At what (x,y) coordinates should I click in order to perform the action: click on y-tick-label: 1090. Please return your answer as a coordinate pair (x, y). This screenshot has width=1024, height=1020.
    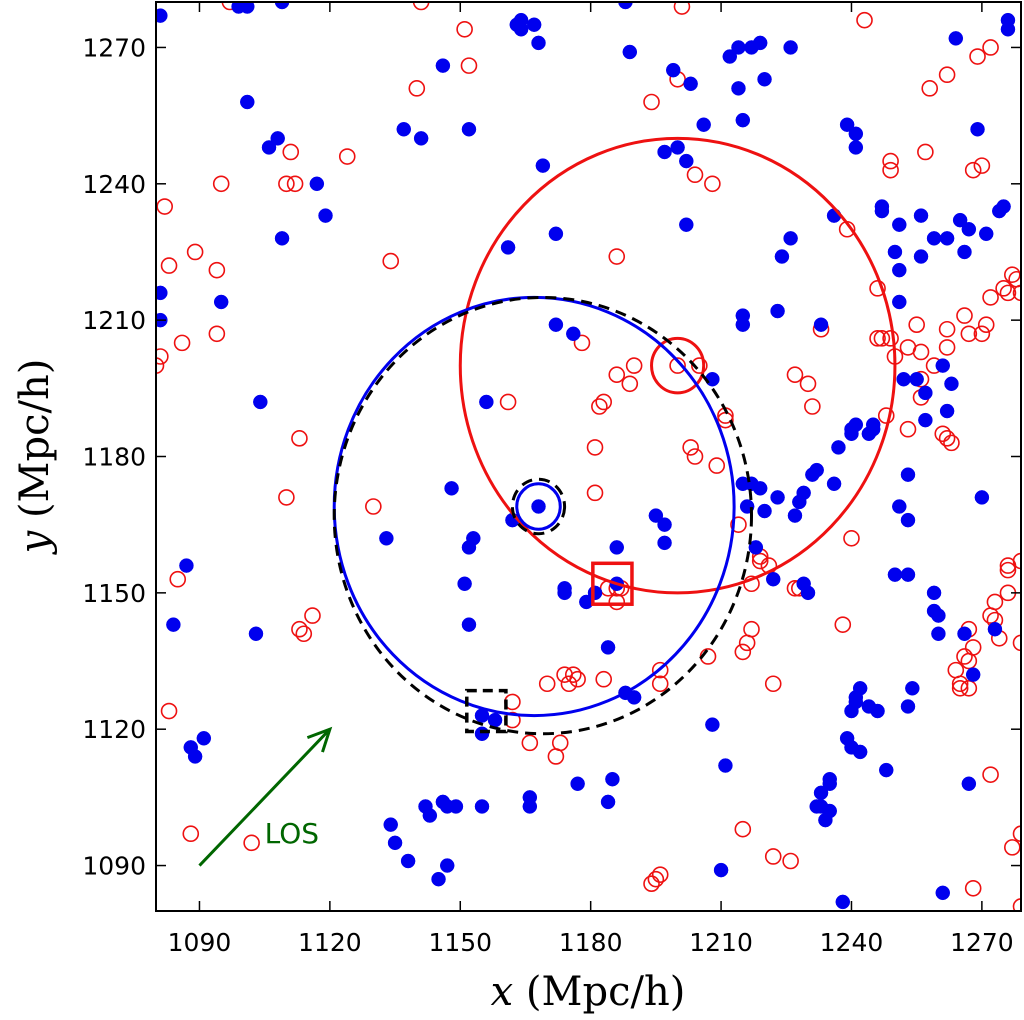
    Looking at the image, I should click on (114, 866).